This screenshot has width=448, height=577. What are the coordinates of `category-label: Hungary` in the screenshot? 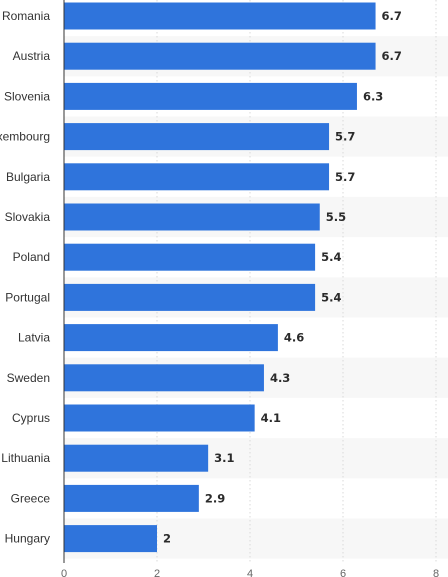 It's located at (27, 539).